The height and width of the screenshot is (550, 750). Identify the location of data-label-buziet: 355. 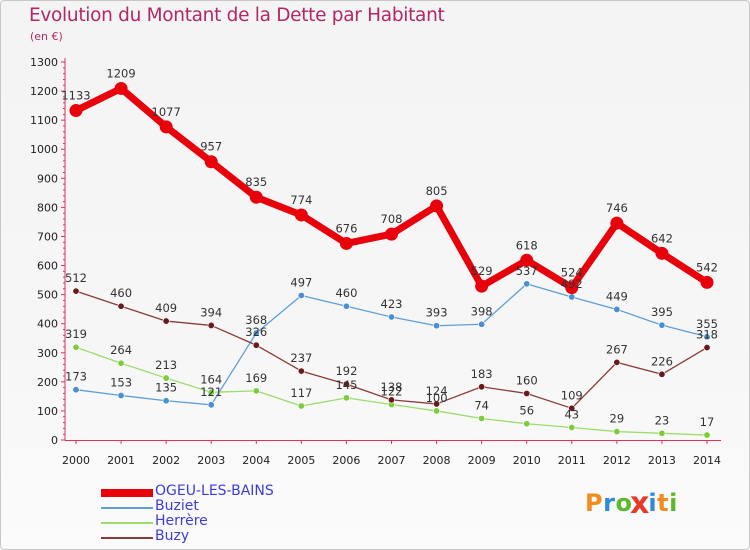
(707, 324).